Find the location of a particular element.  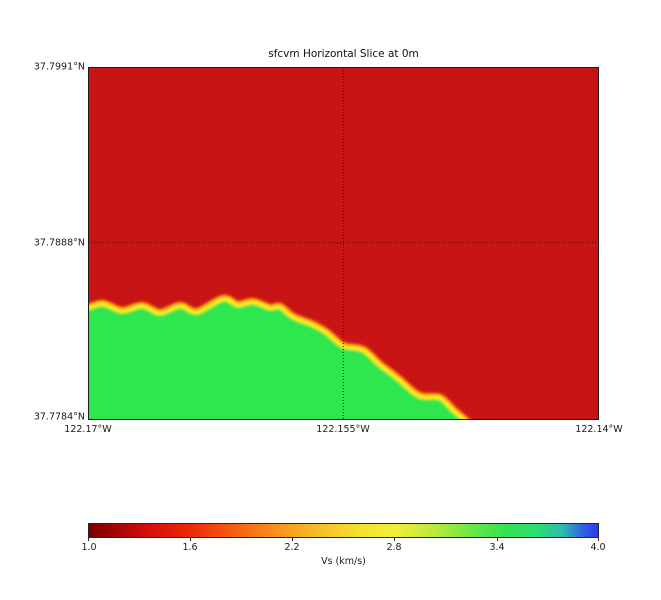

x-tick-label-left: 122.17°W is located at coordinates (88, 429).